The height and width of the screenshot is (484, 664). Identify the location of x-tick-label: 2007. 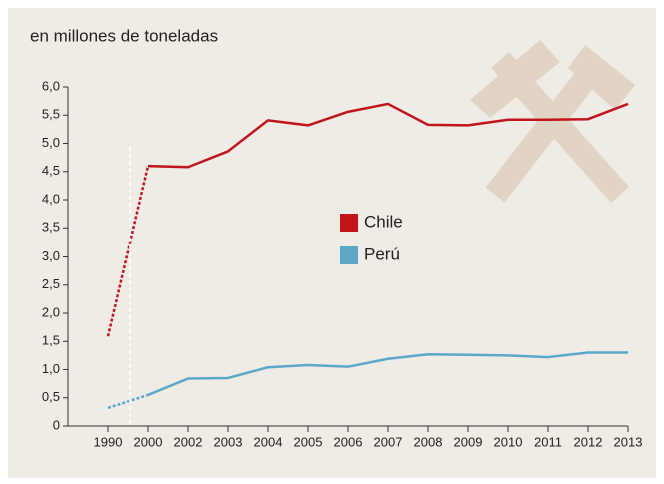
(388, 441).